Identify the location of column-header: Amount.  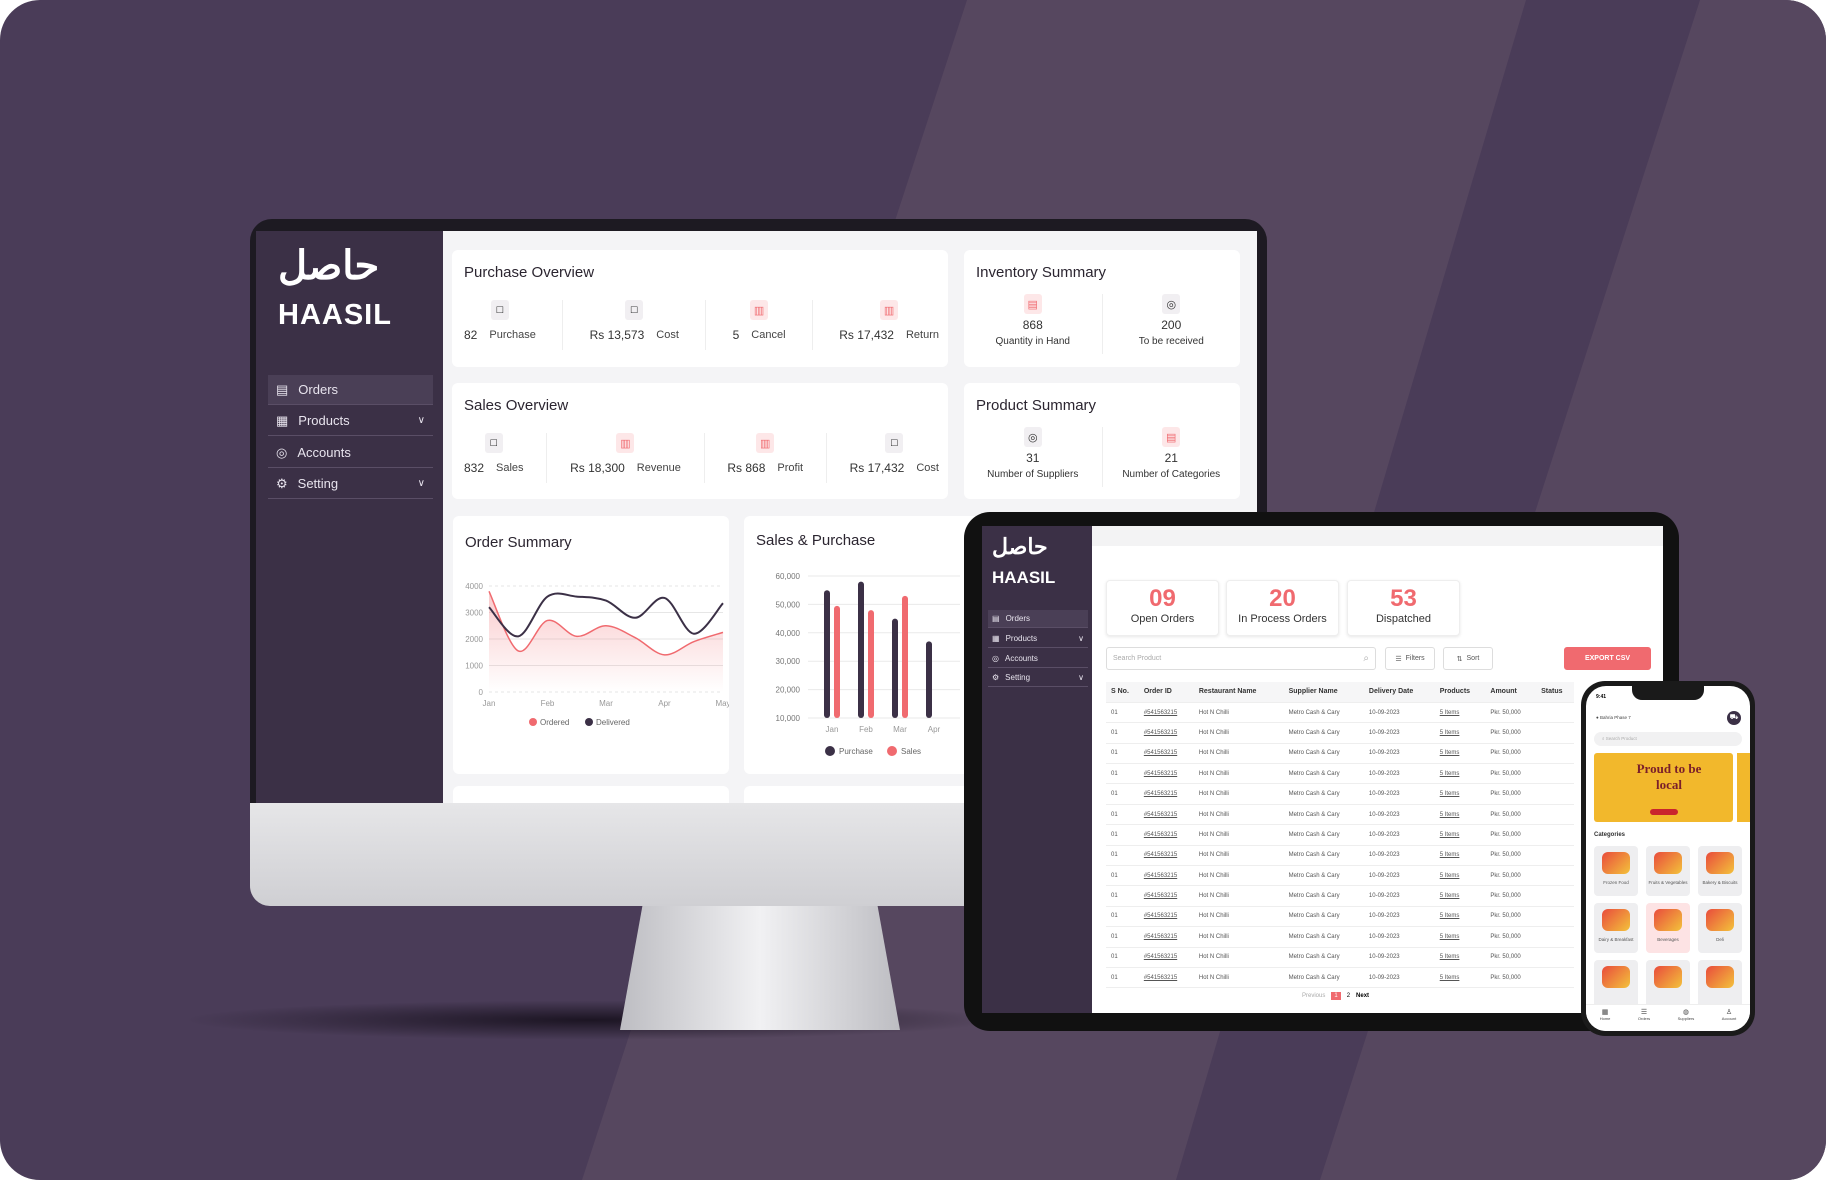
(1511, 692).